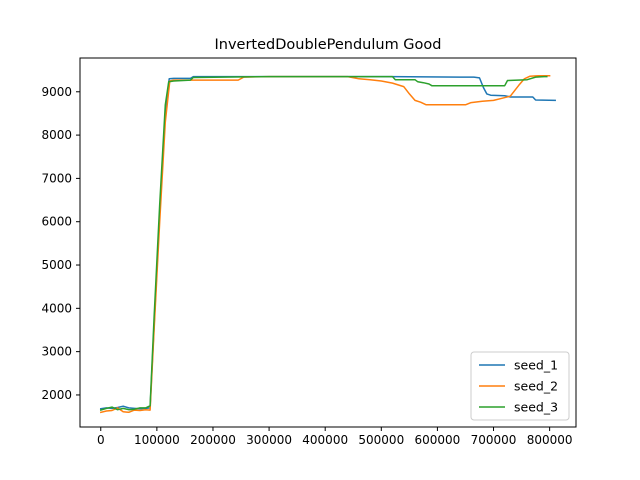 The image size is (640, 480). What do you see at coordinates (56, 265) in the screenshot?
I see `y-tick-label: 5000` at bounding box center [56, 265].